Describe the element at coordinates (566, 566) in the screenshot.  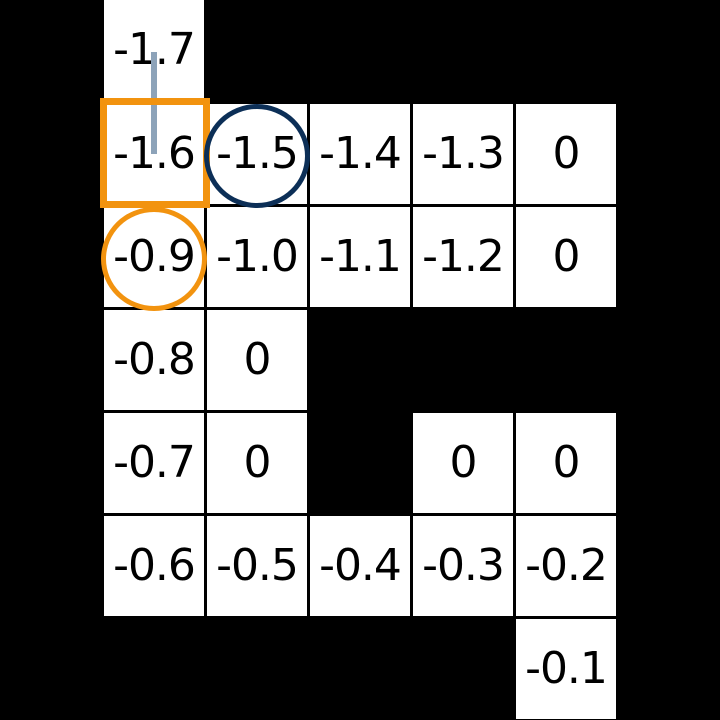
I see `grid-cell: -0.2` at that location.